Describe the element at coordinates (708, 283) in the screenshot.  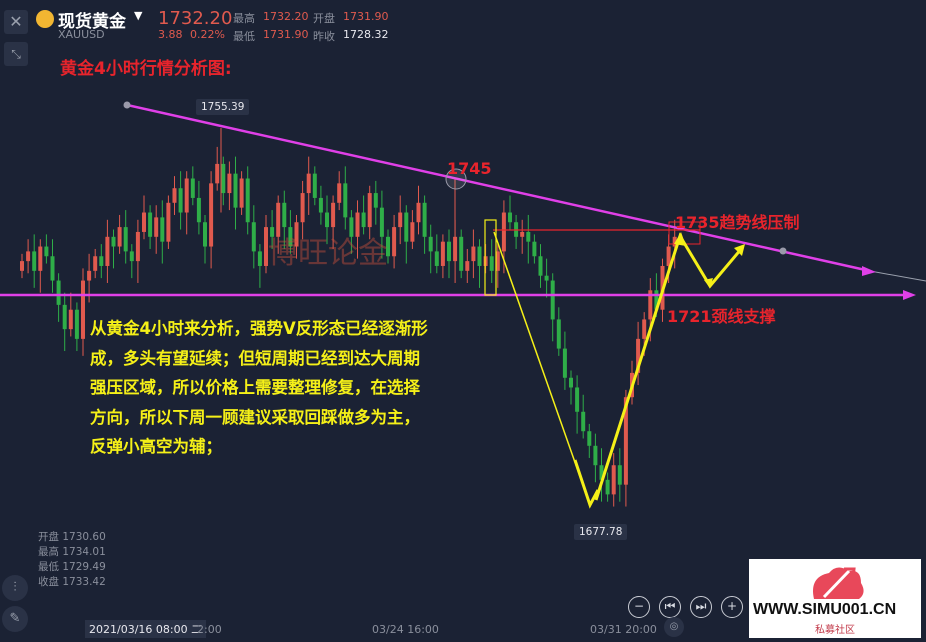
I see `arrow-head` at that location.